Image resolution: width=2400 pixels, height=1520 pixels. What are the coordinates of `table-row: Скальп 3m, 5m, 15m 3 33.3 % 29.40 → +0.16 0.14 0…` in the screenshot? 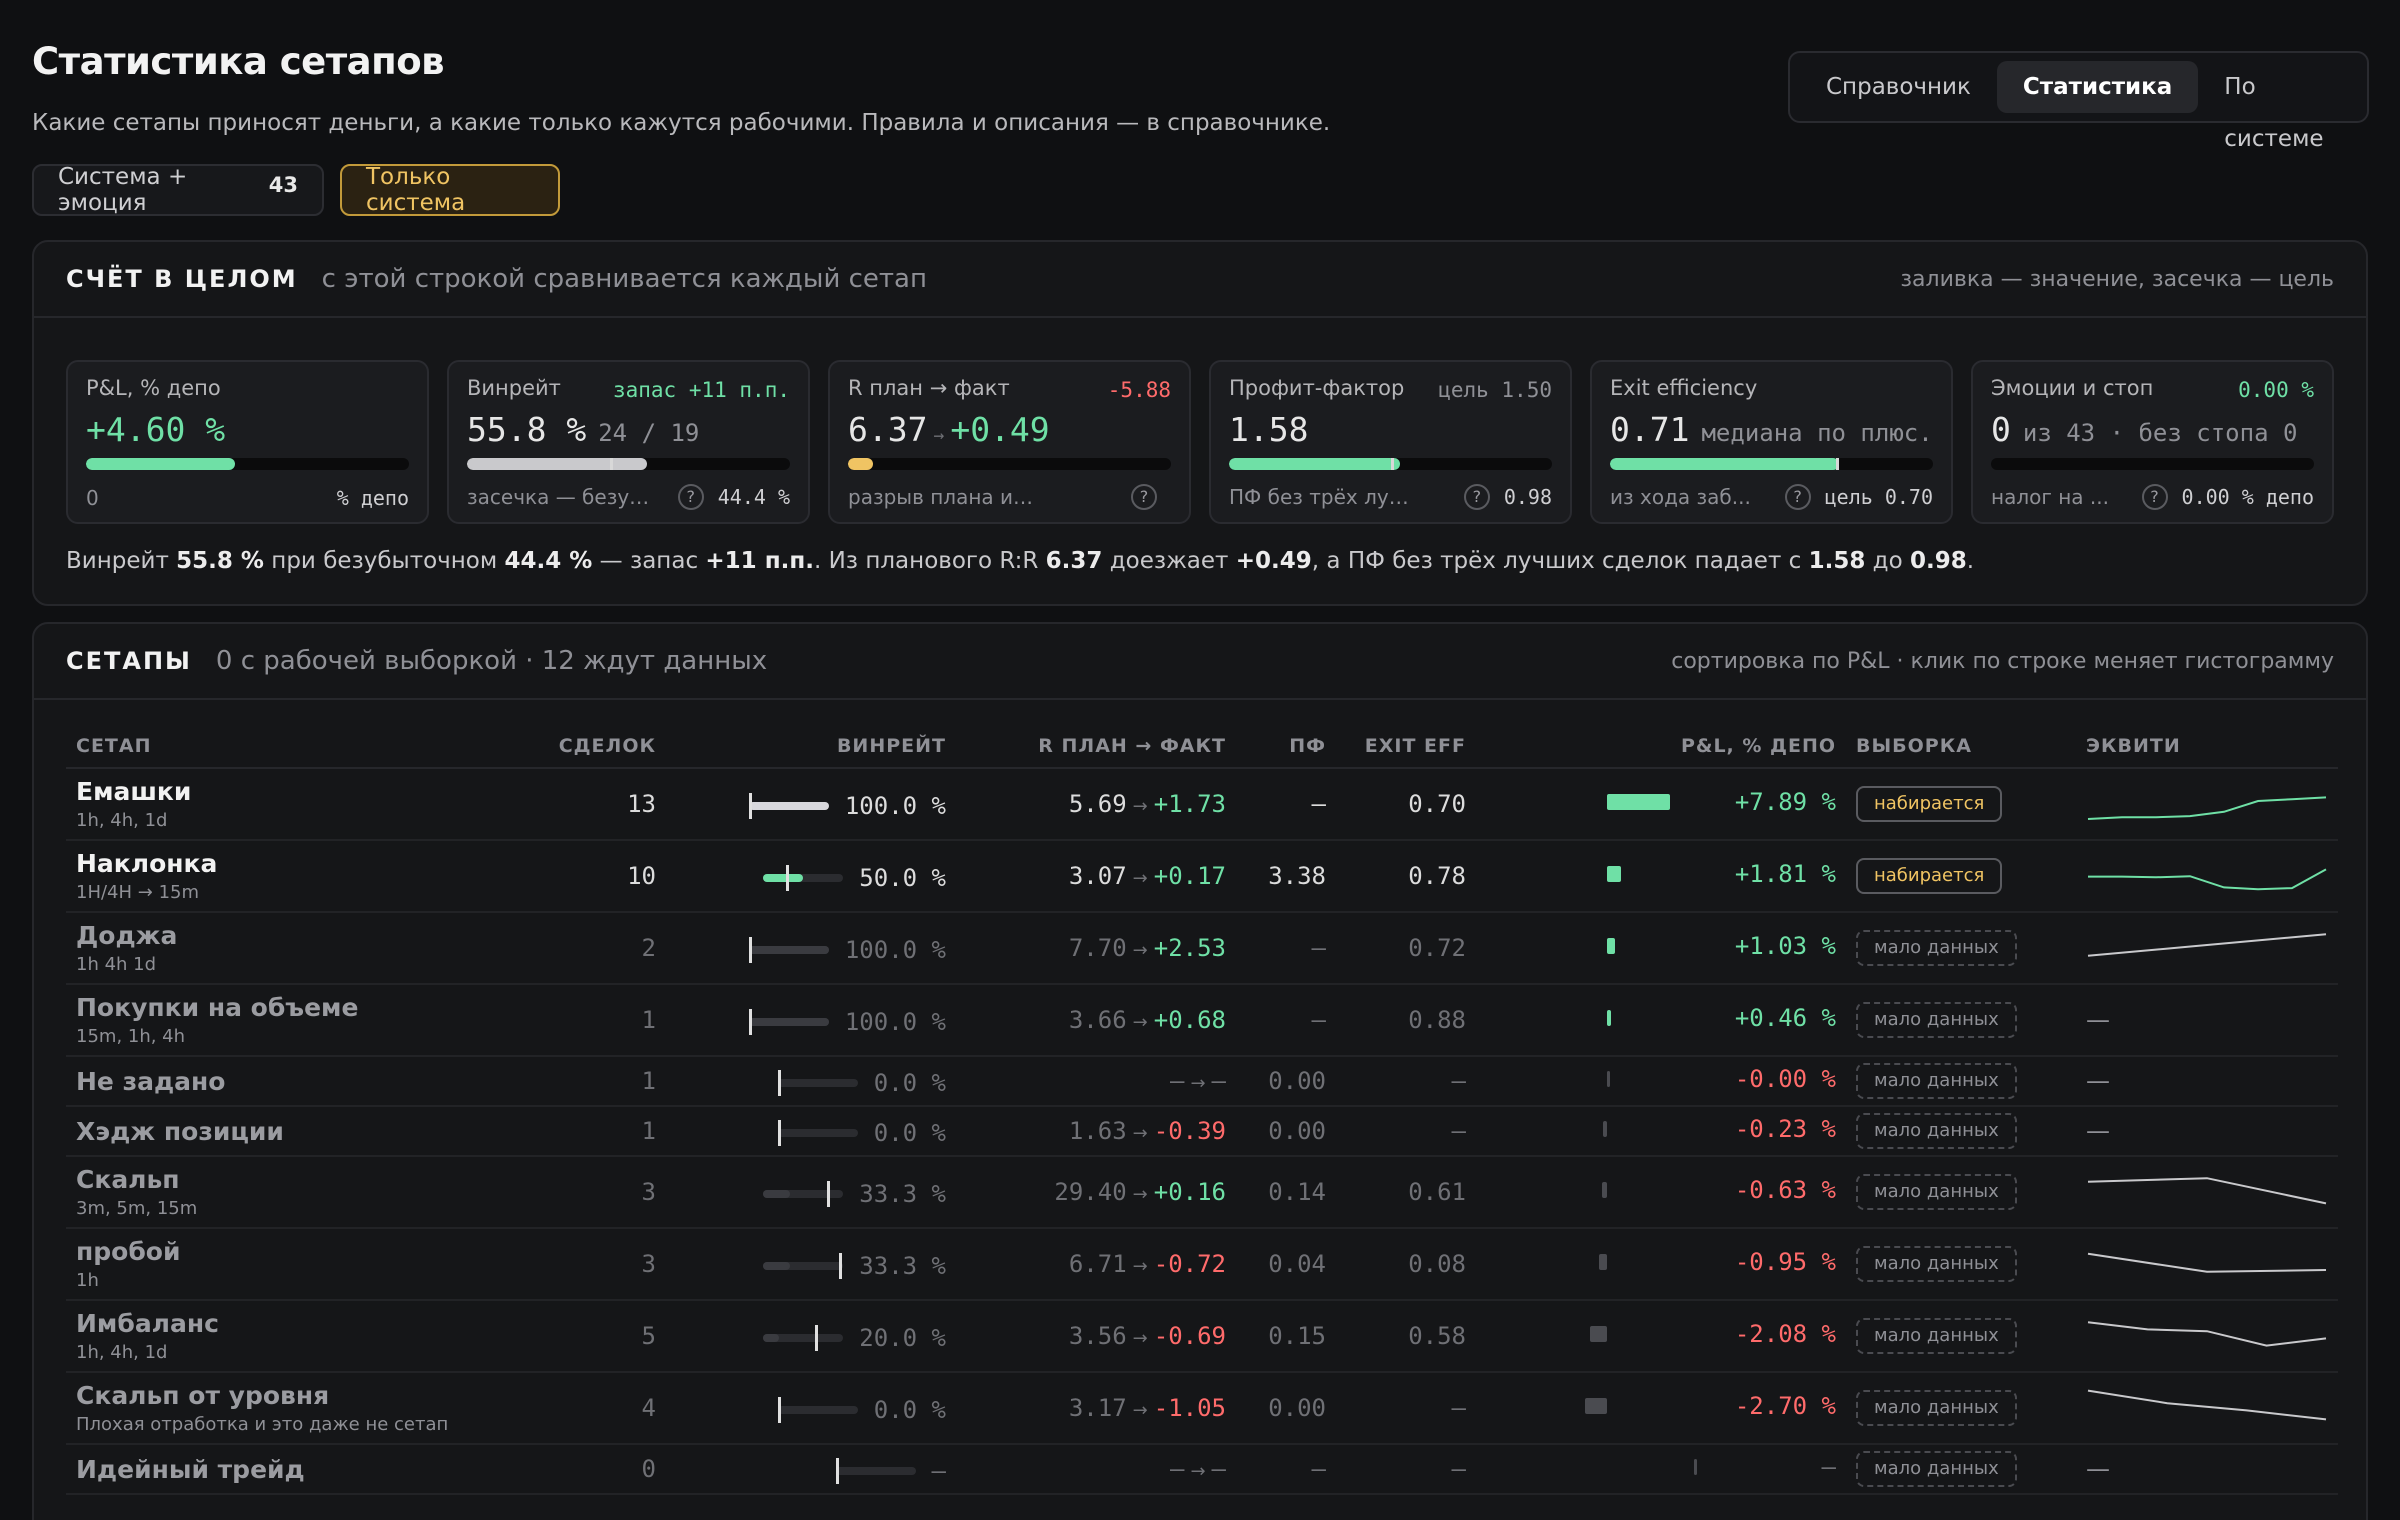 It's located at (1202, 1192).